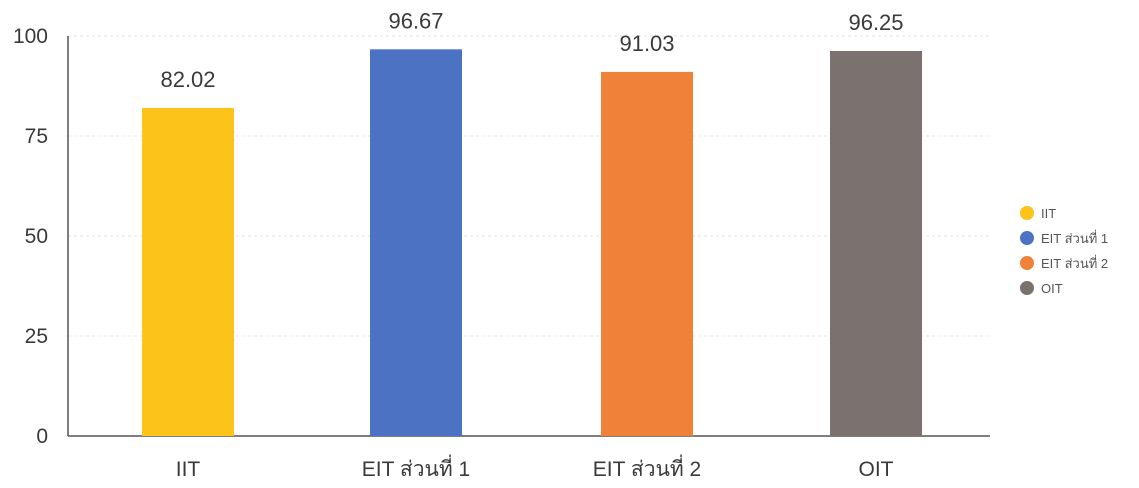 The width and height of the screenshot is (1139, 488). Describe the element at coordinates (1074, 238) in the screenshot. I see `legend-entry: EIT ส่วนที่ 1` at that location.